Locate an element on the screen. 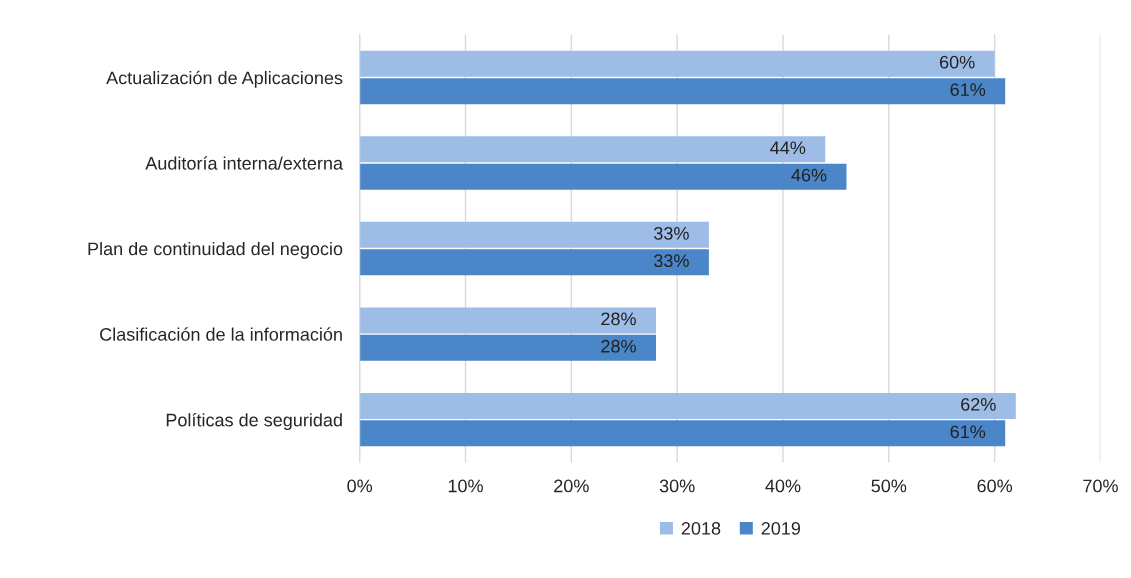 This screenshot has width=1131, height=578. x-tick-label: 70% is located at coordinates (1100, 486).